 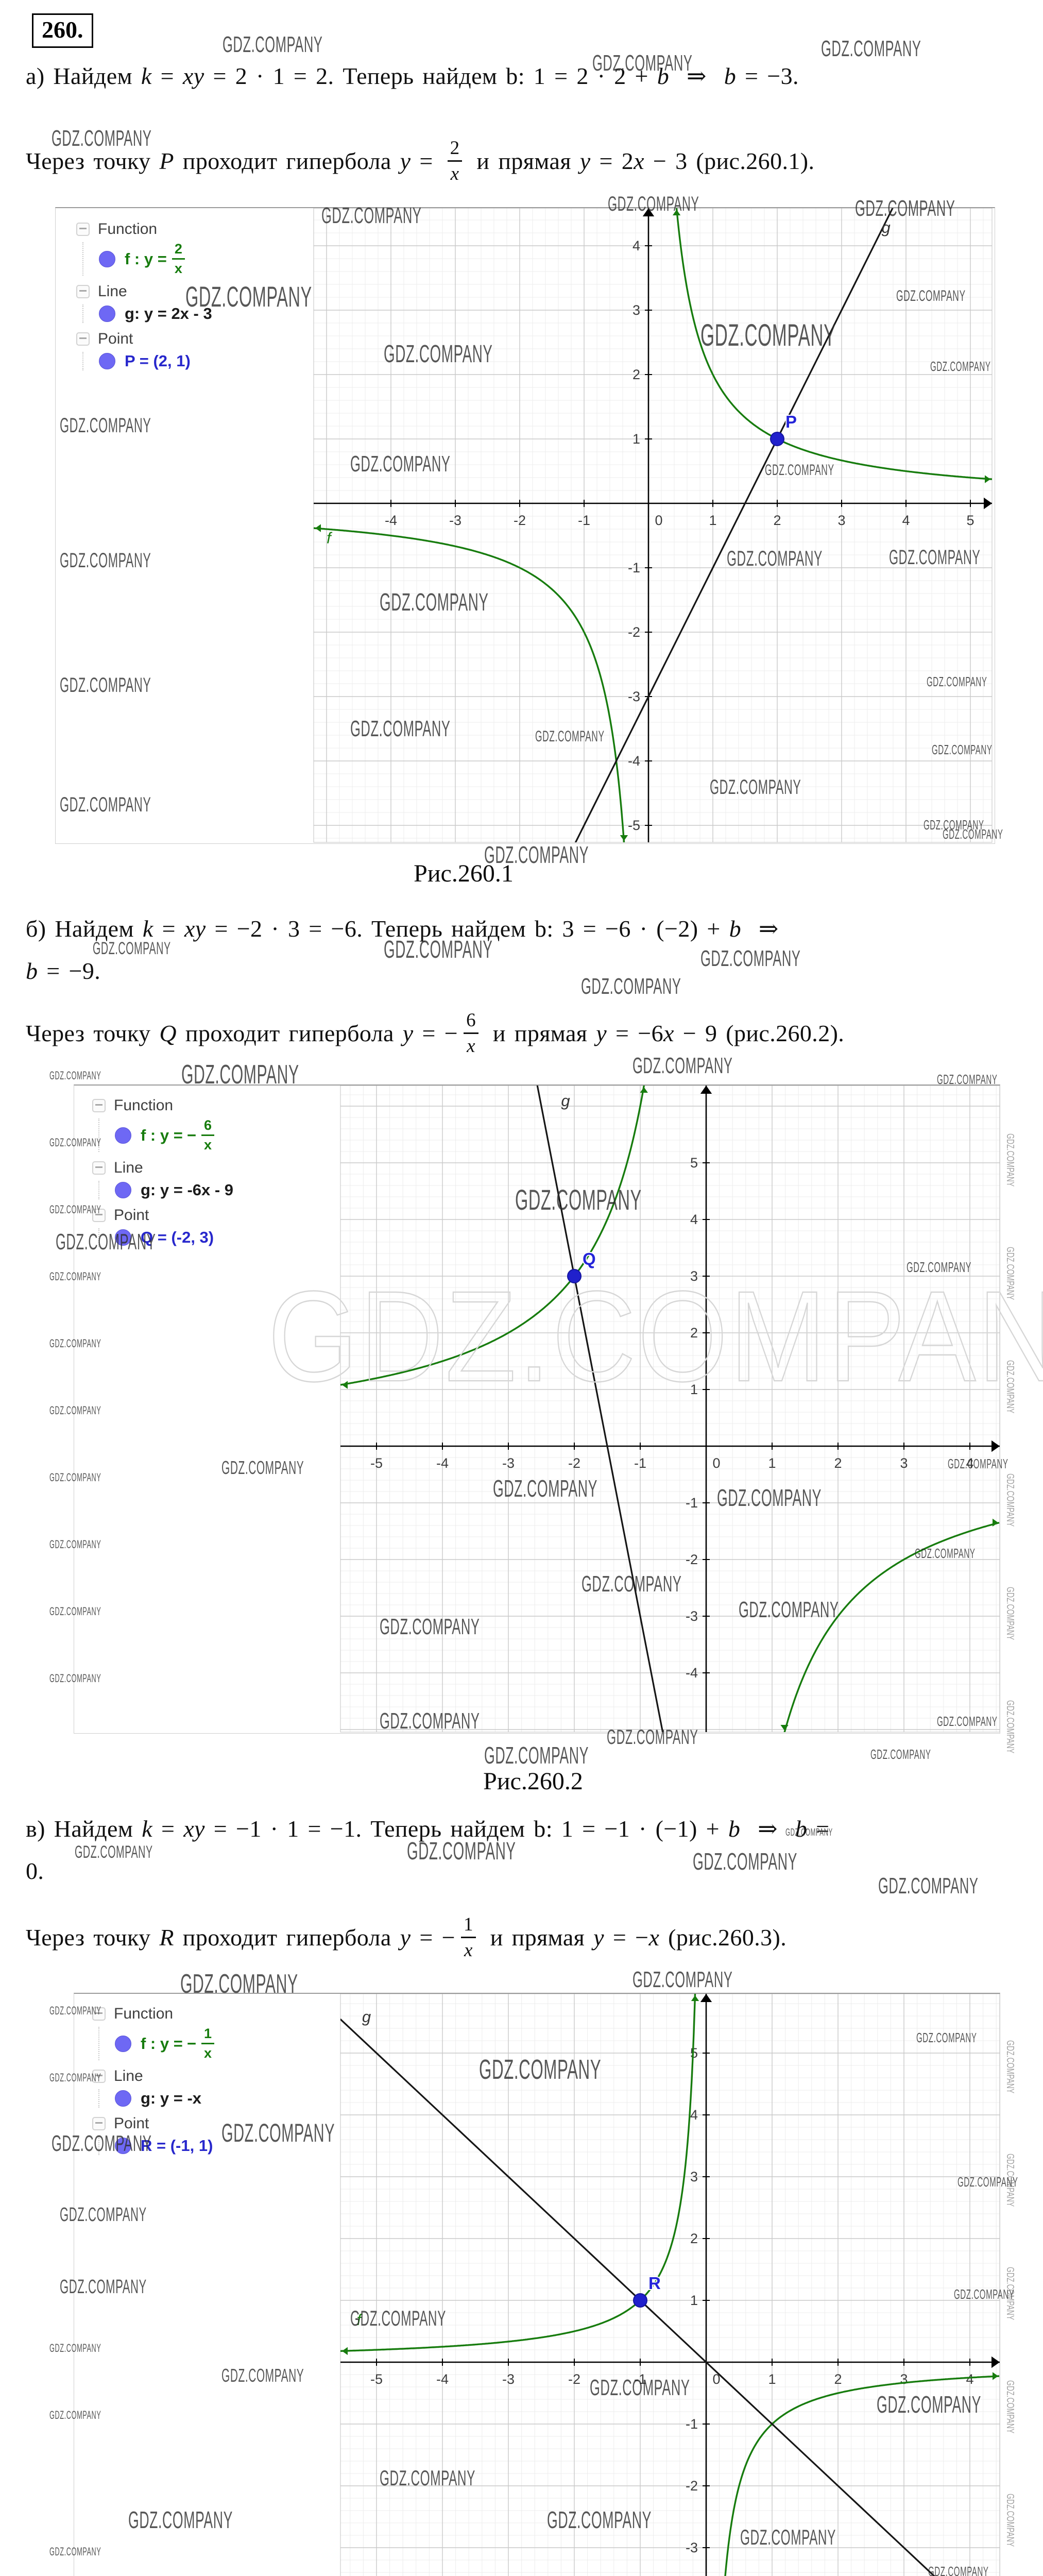 What do you see at coordinates (641, 160) in the screenshot?
I see `text-segments: и прямая y = 2x − 3 (рис.260.1).` at bounding box center [641, 160].